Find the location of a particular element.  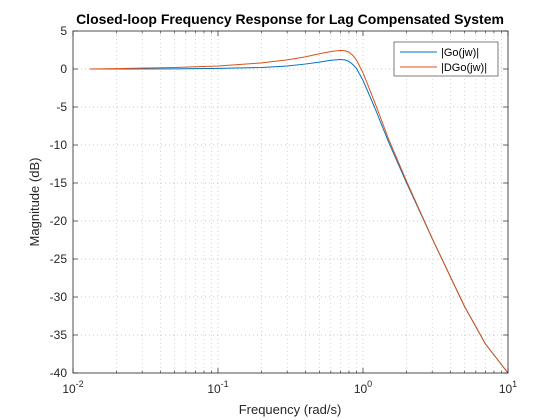

legend-label-go: |Go(jw)| is located at coordinates (460, 53).